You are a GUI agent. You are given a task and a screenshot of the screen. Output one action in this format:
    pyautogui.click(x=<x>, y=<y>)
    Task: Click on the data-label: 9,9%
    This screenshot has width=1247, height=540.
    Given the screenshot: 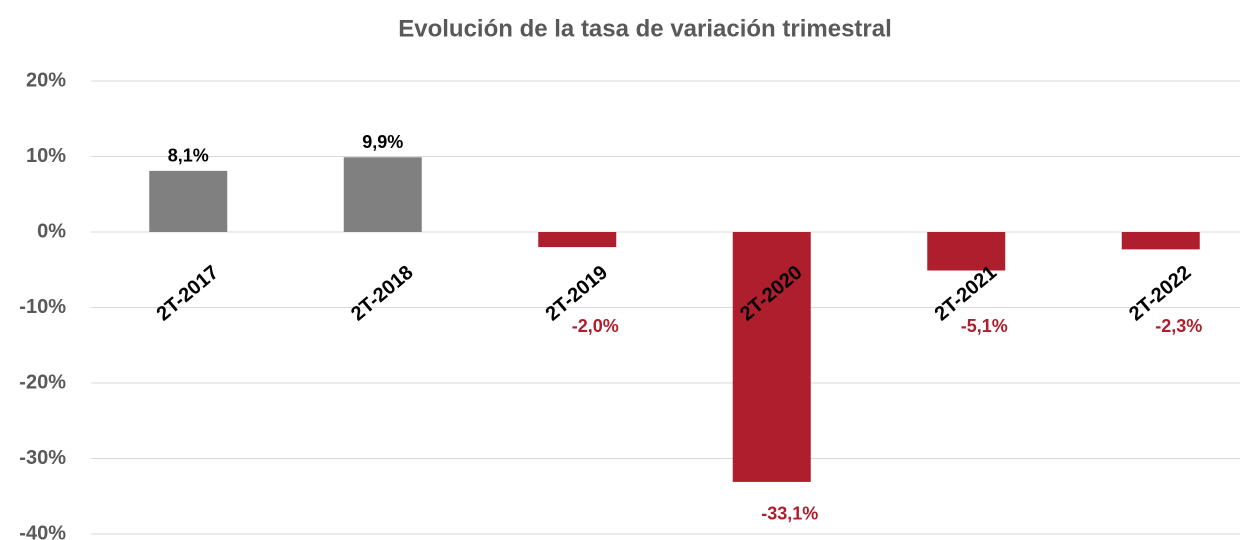 What is the action you would take?
    pyautogui.click(x=382, y=142)
    